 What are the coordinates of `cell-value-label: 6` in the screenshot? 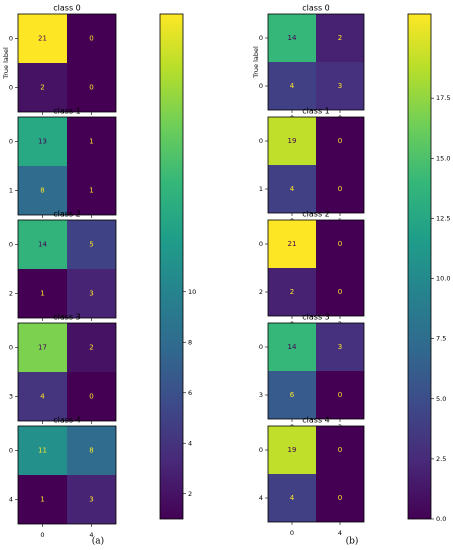 It's located at (292, 395).